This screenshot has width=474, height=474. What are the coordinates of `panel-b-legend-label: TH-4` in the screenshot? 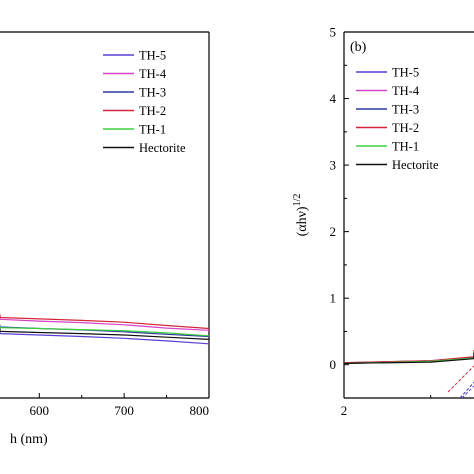 It's located at (406, 91).